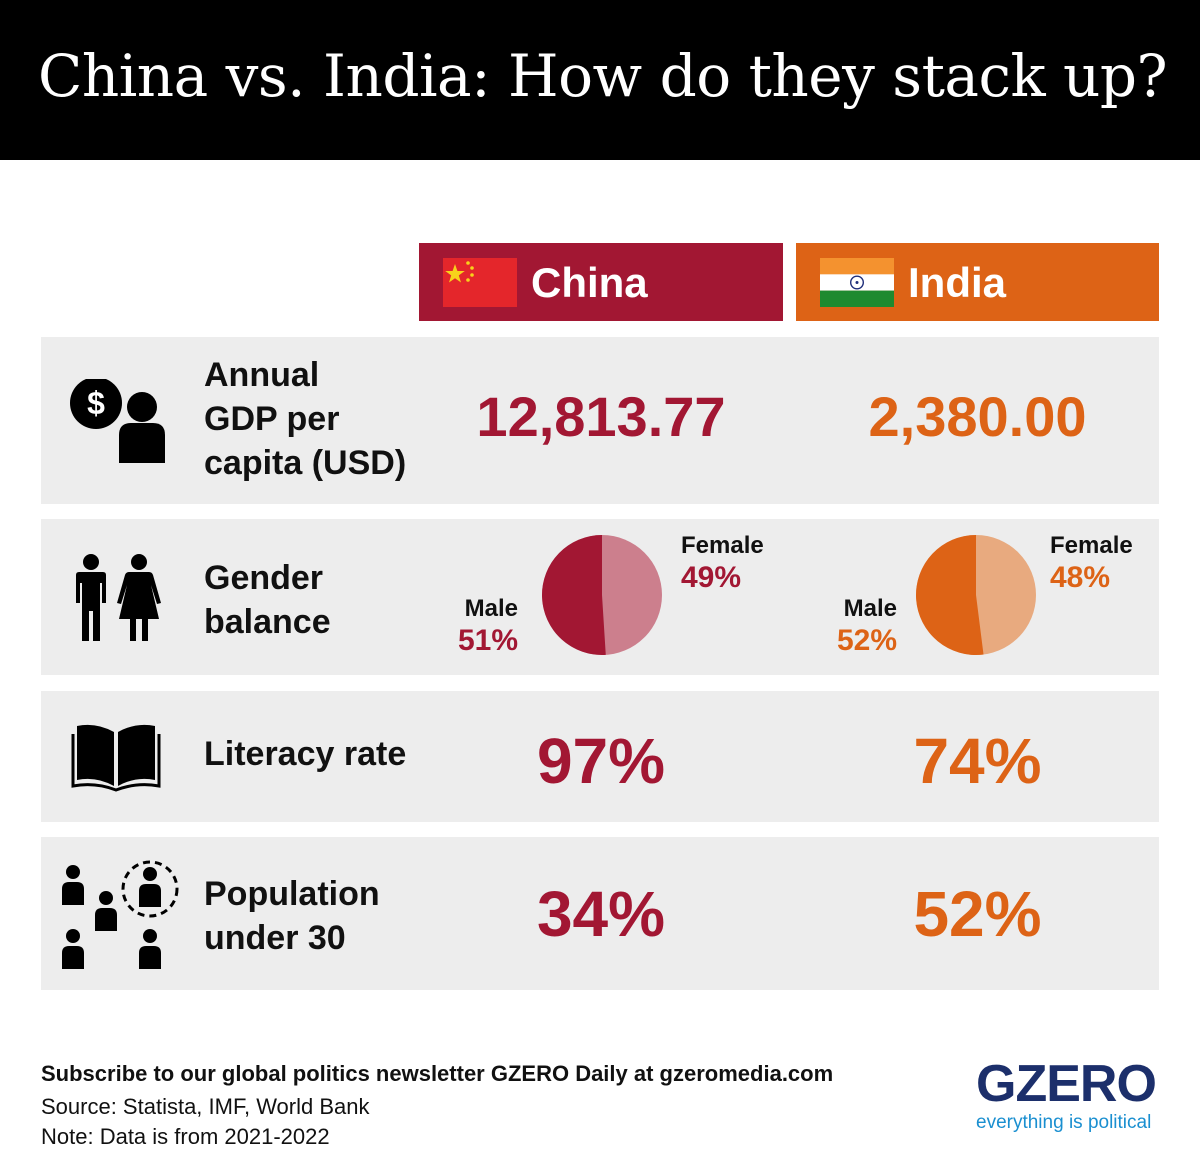 This screenshot has height=1156, width=1200. I want to click on india-female-label: Female 48%, so click(1091, 563).